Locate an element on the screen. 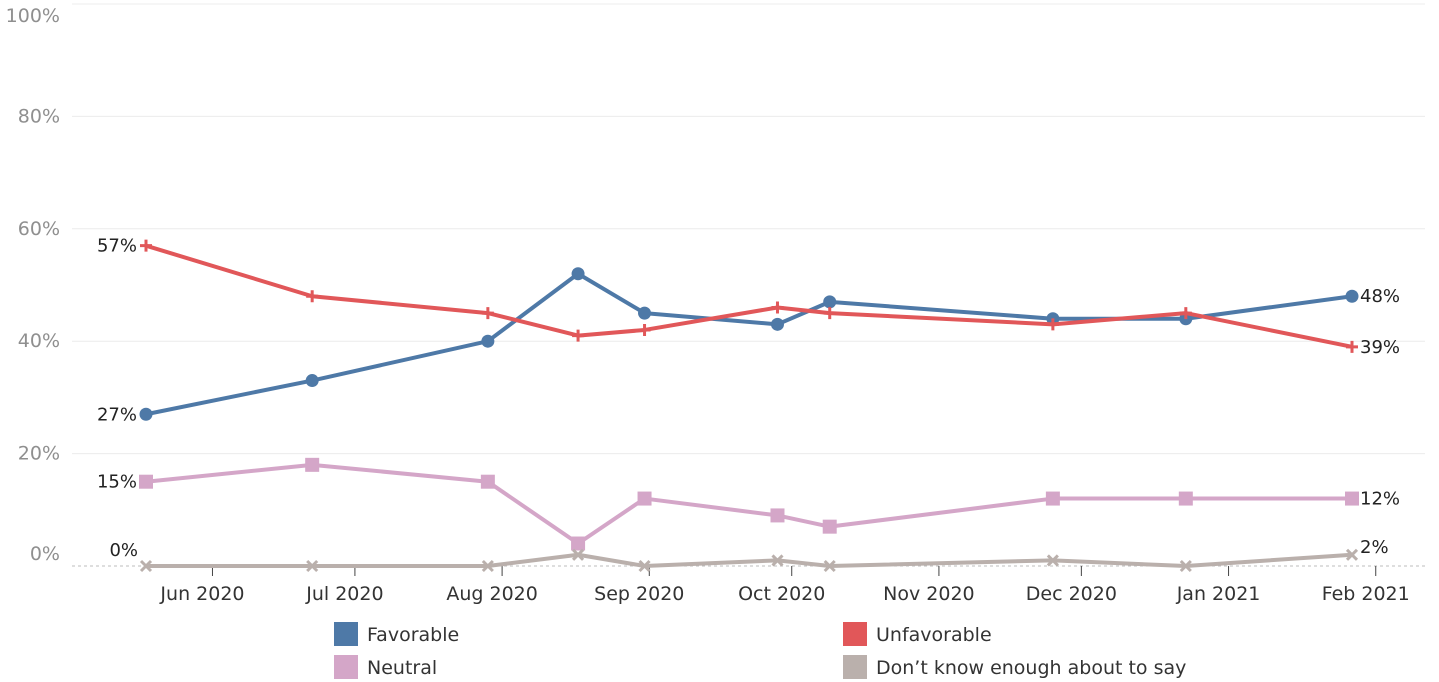 The width and height of the screenshot is (1439, 682). legend-item: Favorable is located at coordinates (396, 634).